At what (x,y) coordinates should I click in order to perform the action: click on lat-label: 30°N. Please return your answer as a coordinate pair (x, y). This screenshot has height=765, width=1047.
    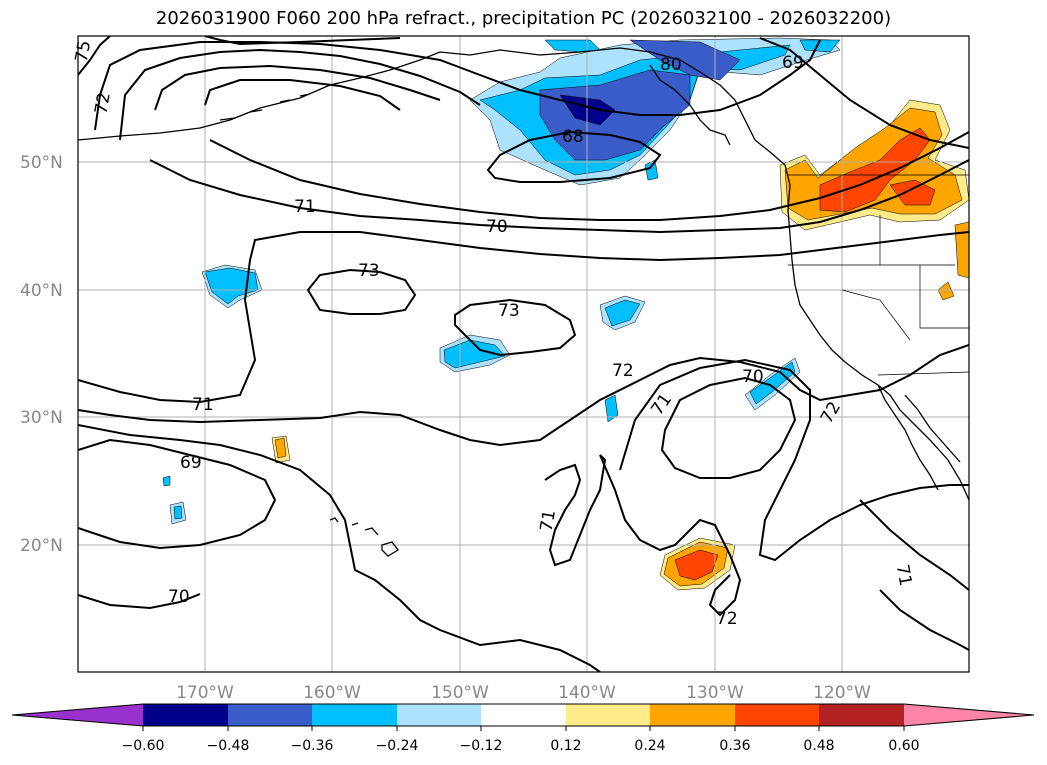
    Looking at the image, I should click on (41, 418).